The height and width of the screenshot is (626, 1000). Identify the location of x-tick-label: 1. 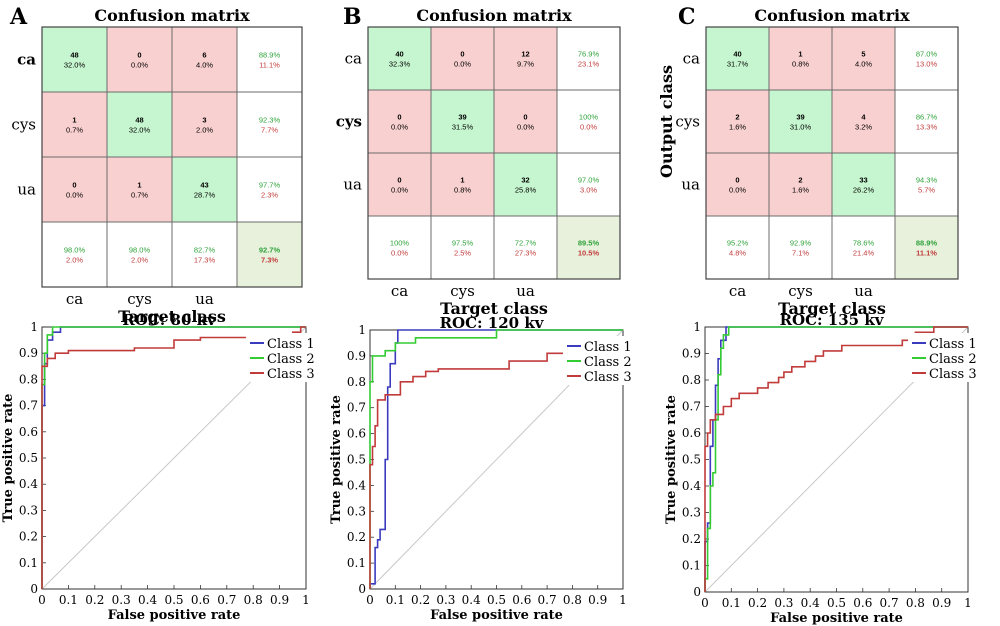
(623, 600).